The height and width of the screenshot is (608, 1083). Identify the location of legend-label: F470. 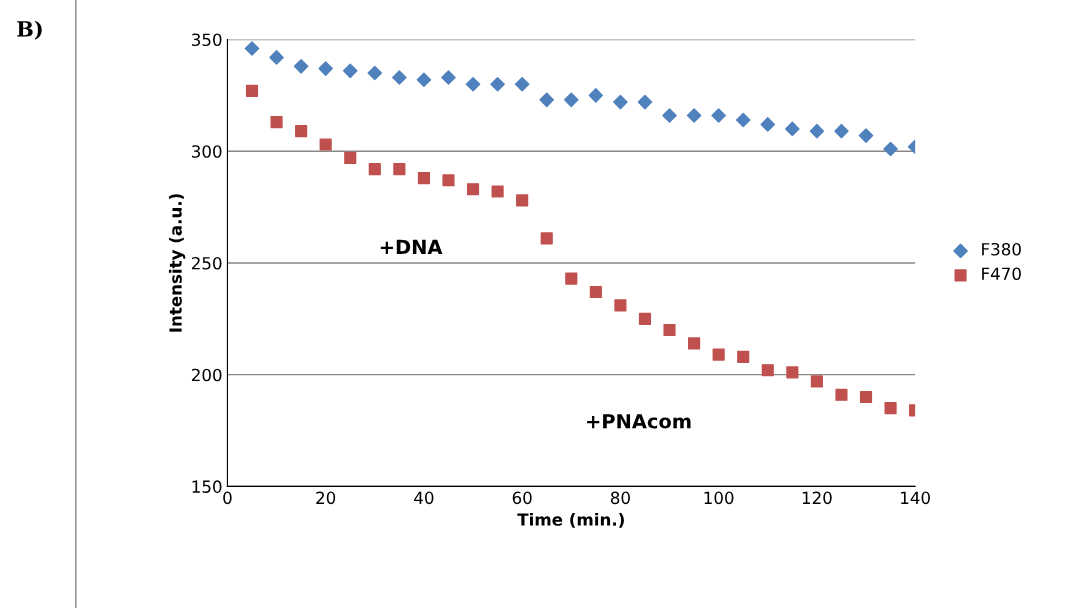
(1001, 274).